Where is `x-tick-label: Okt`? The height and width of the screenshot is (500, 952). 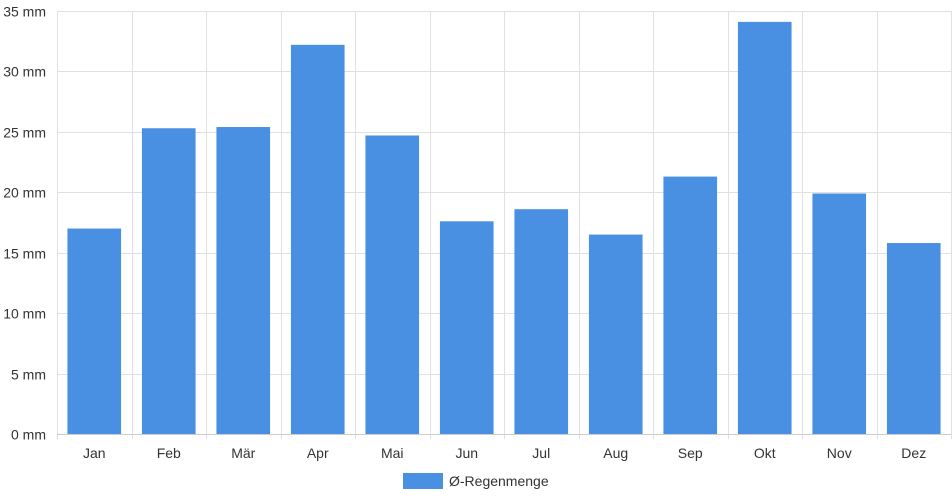 x-tick-label: Okt is located at coordinates (765, 453).